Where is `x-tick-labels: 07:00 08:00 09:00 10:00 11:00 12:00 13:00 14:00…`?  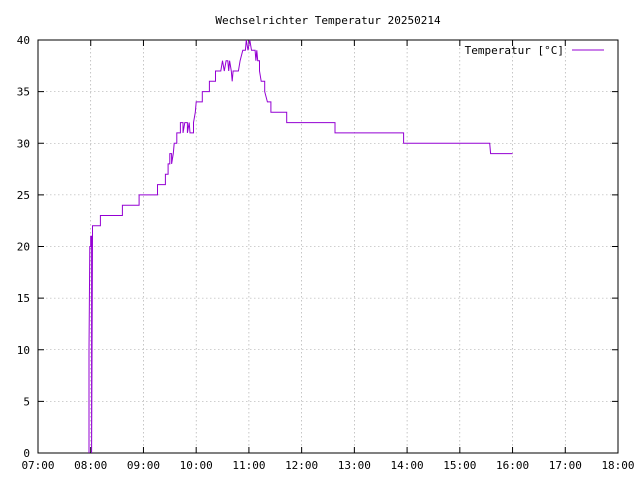 x-tick-labels: 07:00 08:00 09:00 10:00 11:00 12:00 13:00 14:00… is located at coordinates (327, 465).